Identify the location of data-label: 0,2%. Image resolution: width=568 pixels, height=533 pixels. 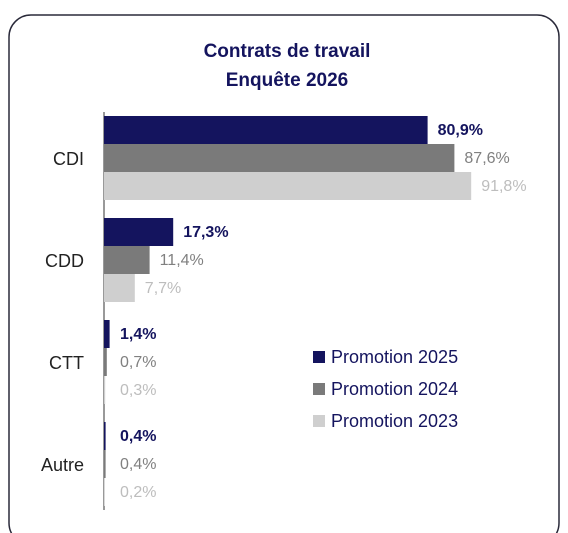
(138, 492).